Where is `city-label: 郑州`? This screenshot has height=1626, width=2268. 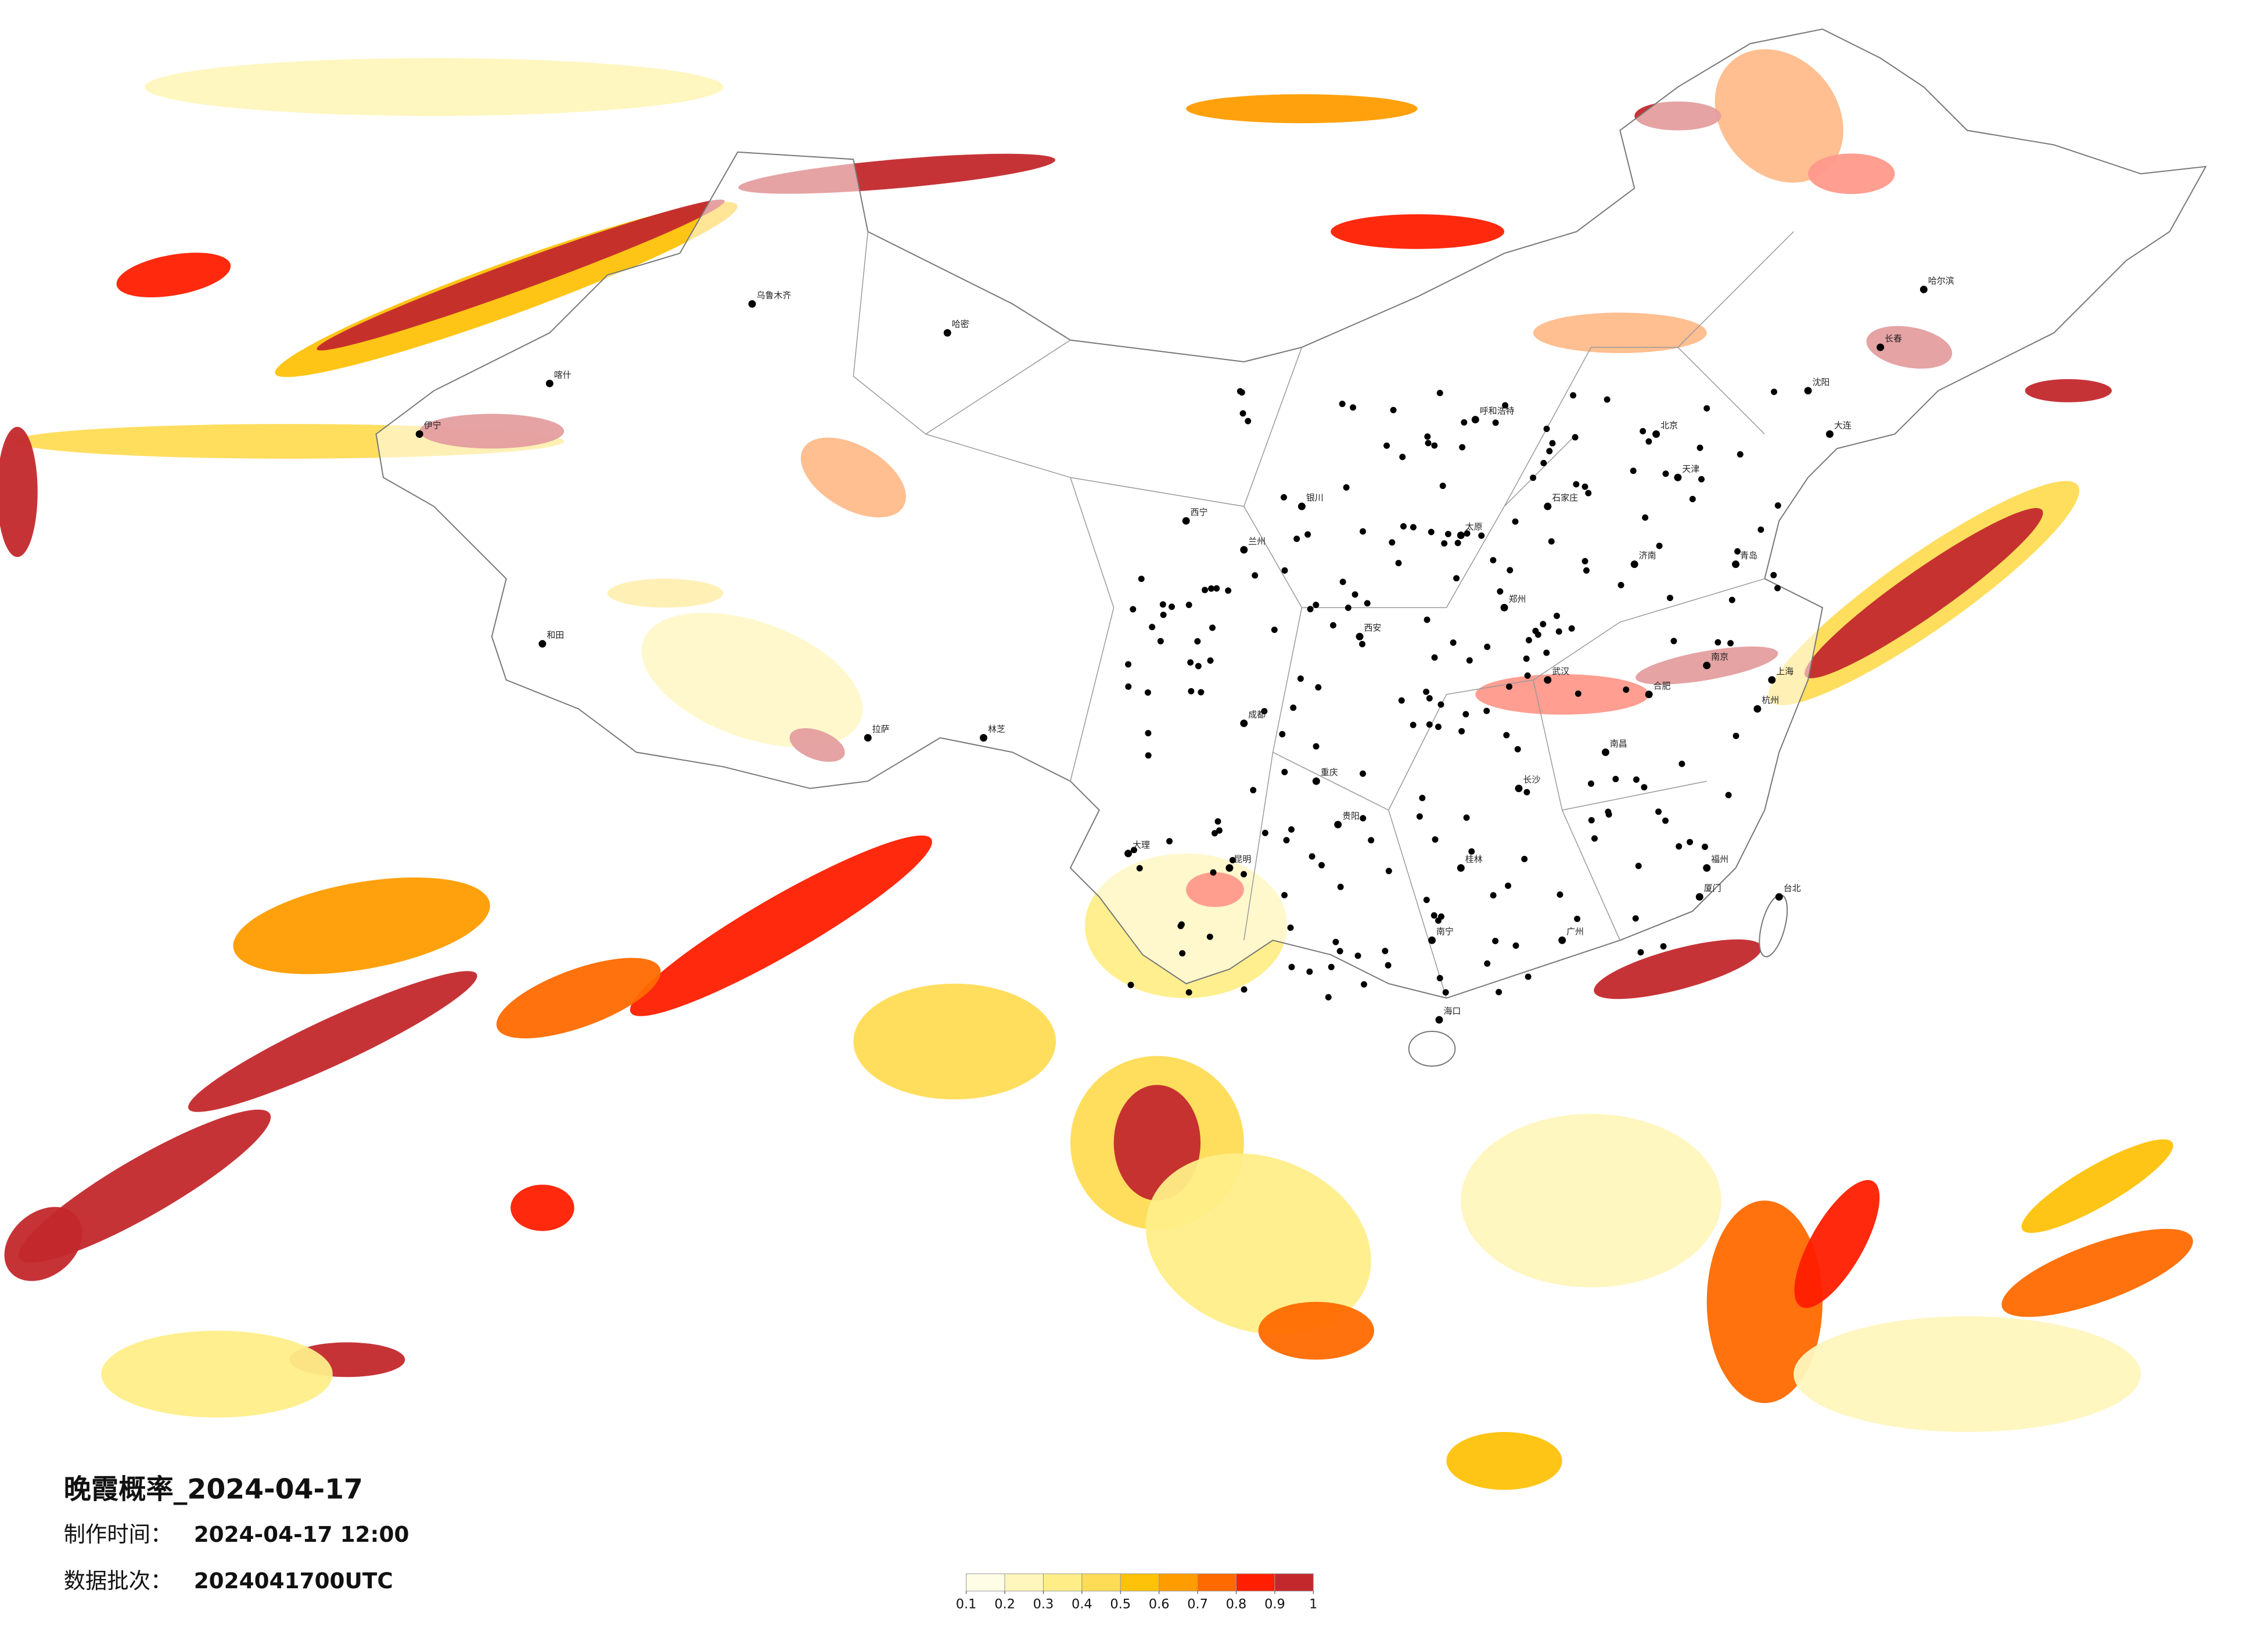 city-label: 郑州 is located at coordinates (1517, 598).